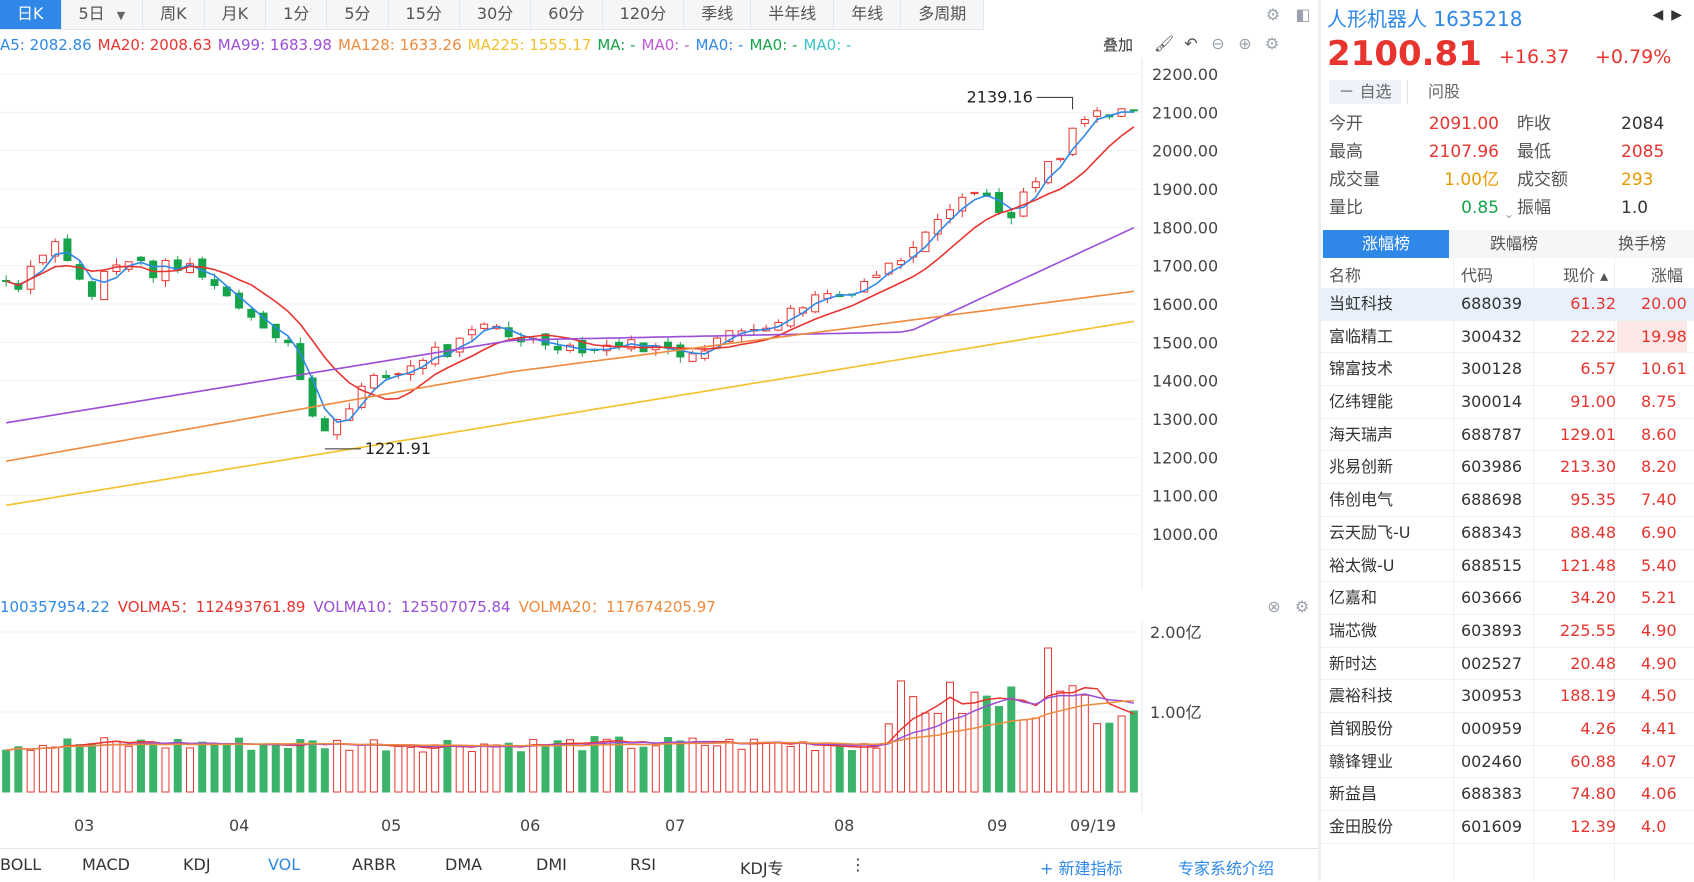  I want to click on table-row: 裕太微-U 688515 121.48 5.40, so click(1507, 566).